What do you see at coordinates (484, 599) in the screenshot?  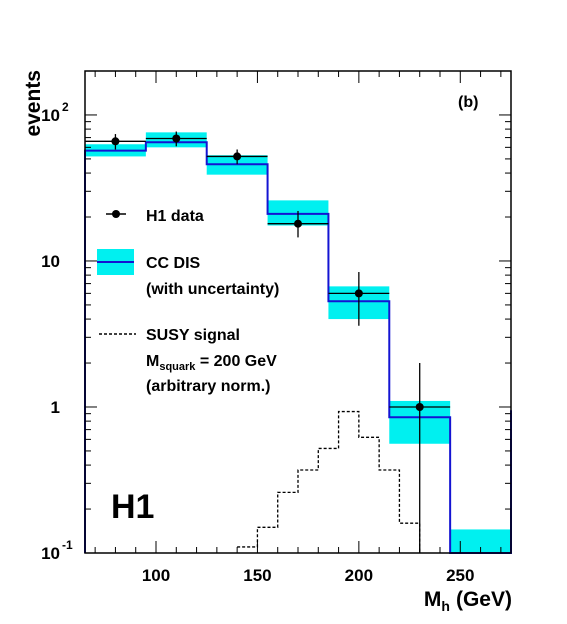 I see `x-axis-title-unit: (GeV)` at bounding box center [484, 599].